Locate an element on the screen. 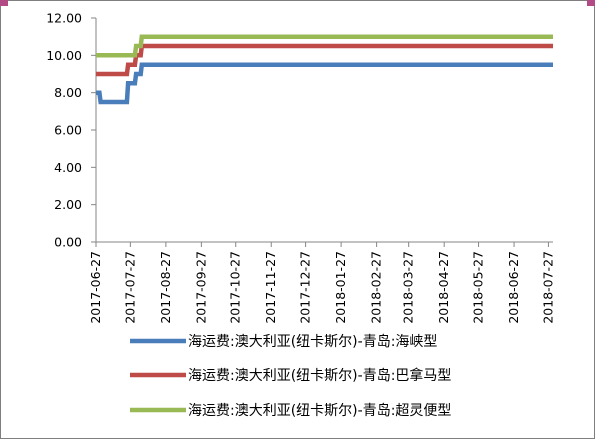 Image resolution: width=595 pixels, height=439 pixels. top-left-accent is located at coordinates (4, 3).